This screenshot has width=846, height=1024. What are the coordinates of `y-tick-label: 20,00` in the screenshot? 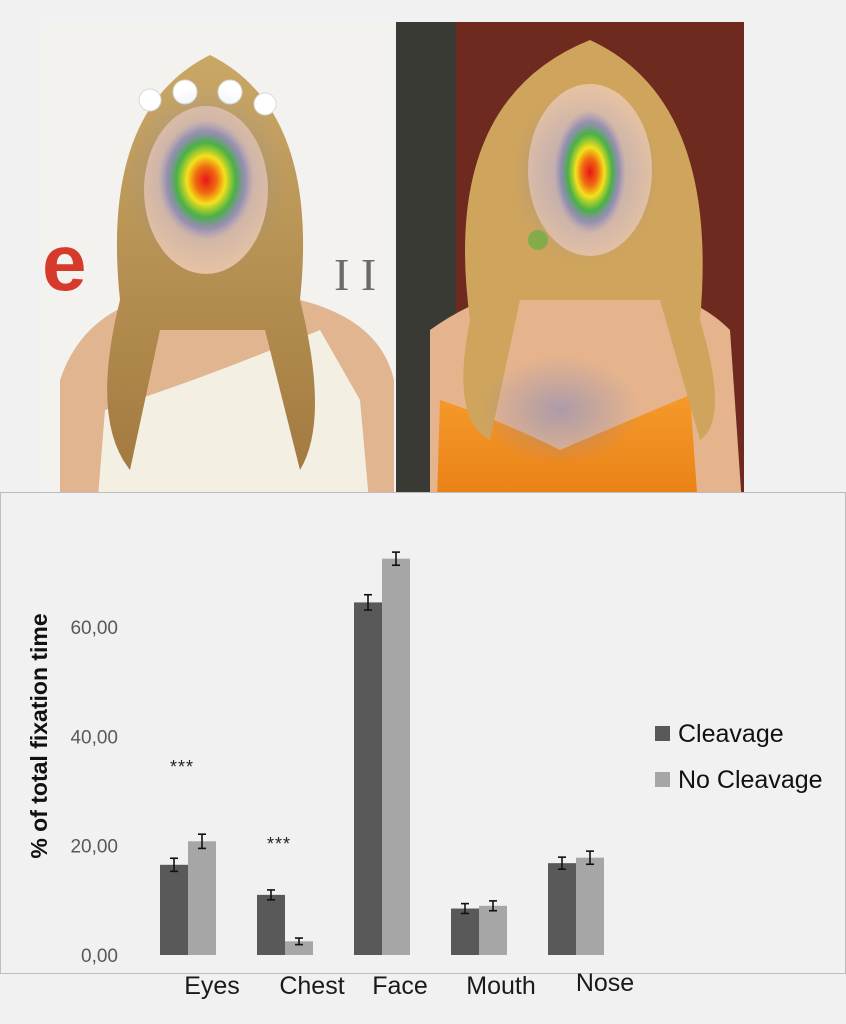 It's located at (94, 847).